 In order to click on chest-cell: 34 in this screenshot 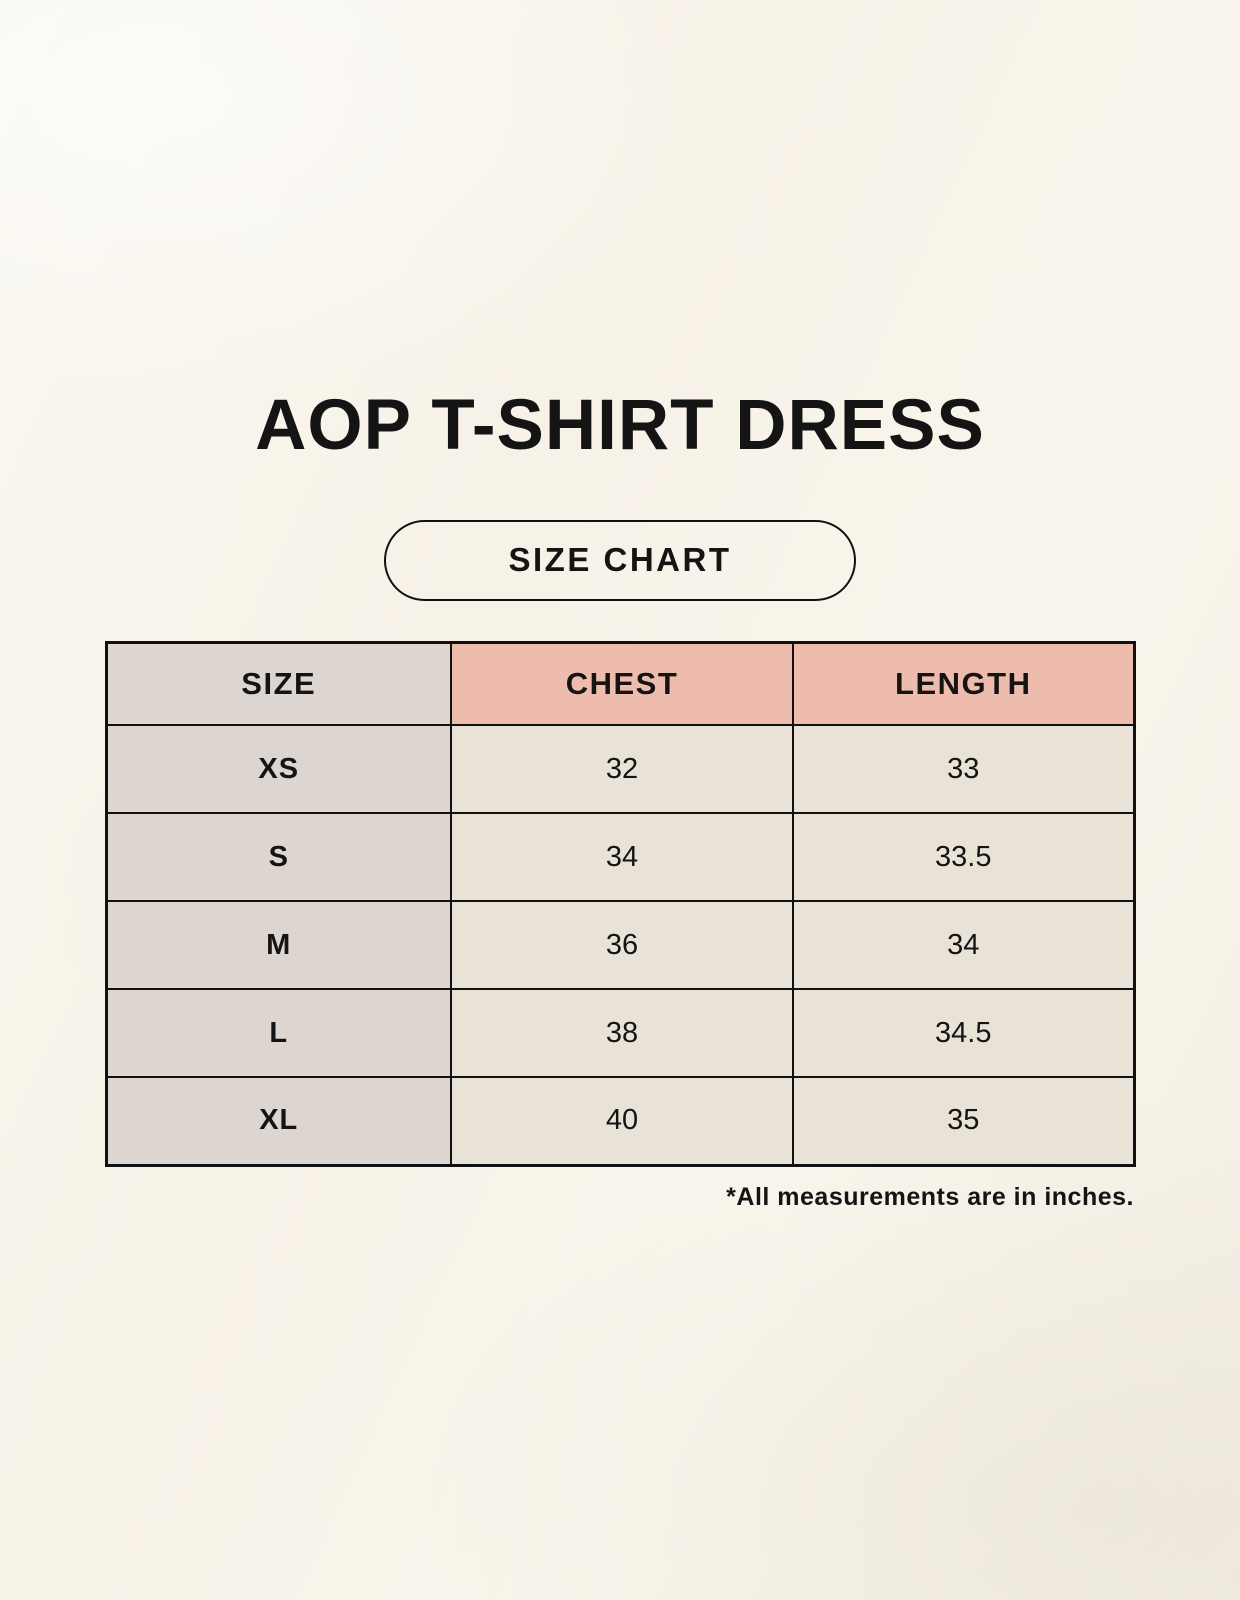, I will do `click(622, 857)`.